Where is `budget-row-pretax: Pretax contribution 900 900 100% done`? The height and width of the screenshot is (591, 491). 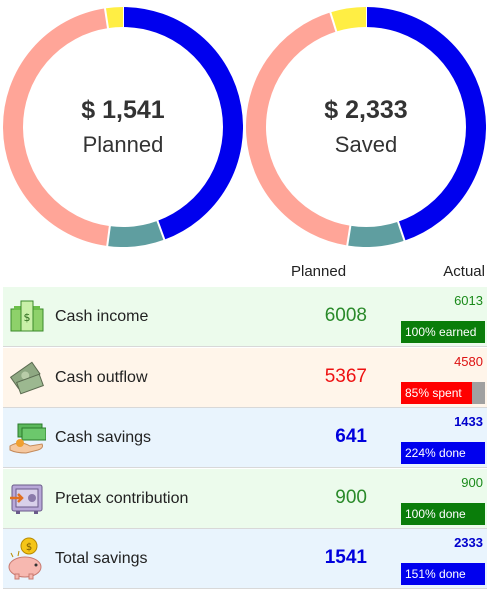 budget-row-pretax: Pretax contribution 900 900 100% done is located at coordinates (245, 498).